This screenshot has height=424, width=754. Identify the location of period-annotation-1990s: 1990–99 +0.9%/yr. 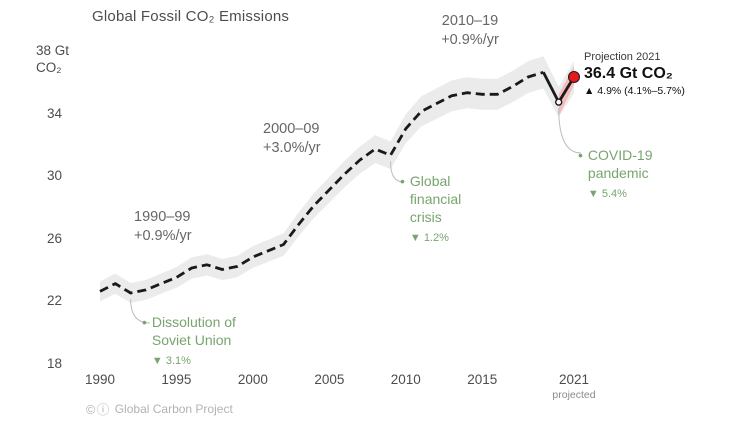
(163, 227).